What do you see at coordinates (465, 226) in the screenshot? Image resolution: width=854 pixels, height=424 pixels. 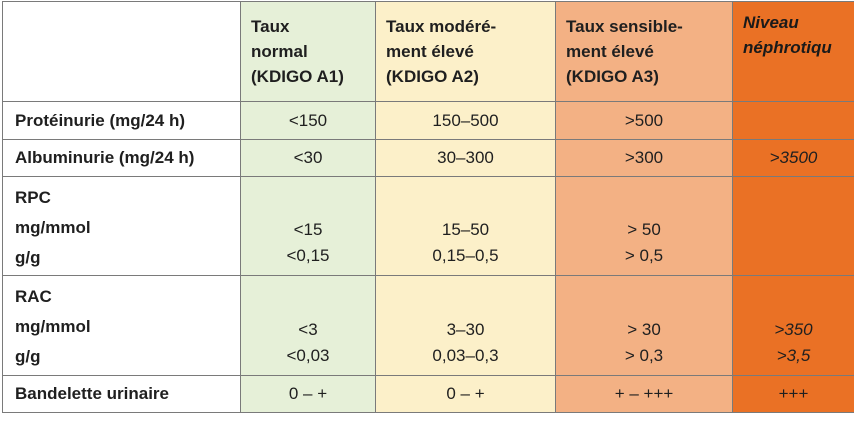 I see `value-cell: 15–50 0,15–0,5` at bounding box center [465, 226].